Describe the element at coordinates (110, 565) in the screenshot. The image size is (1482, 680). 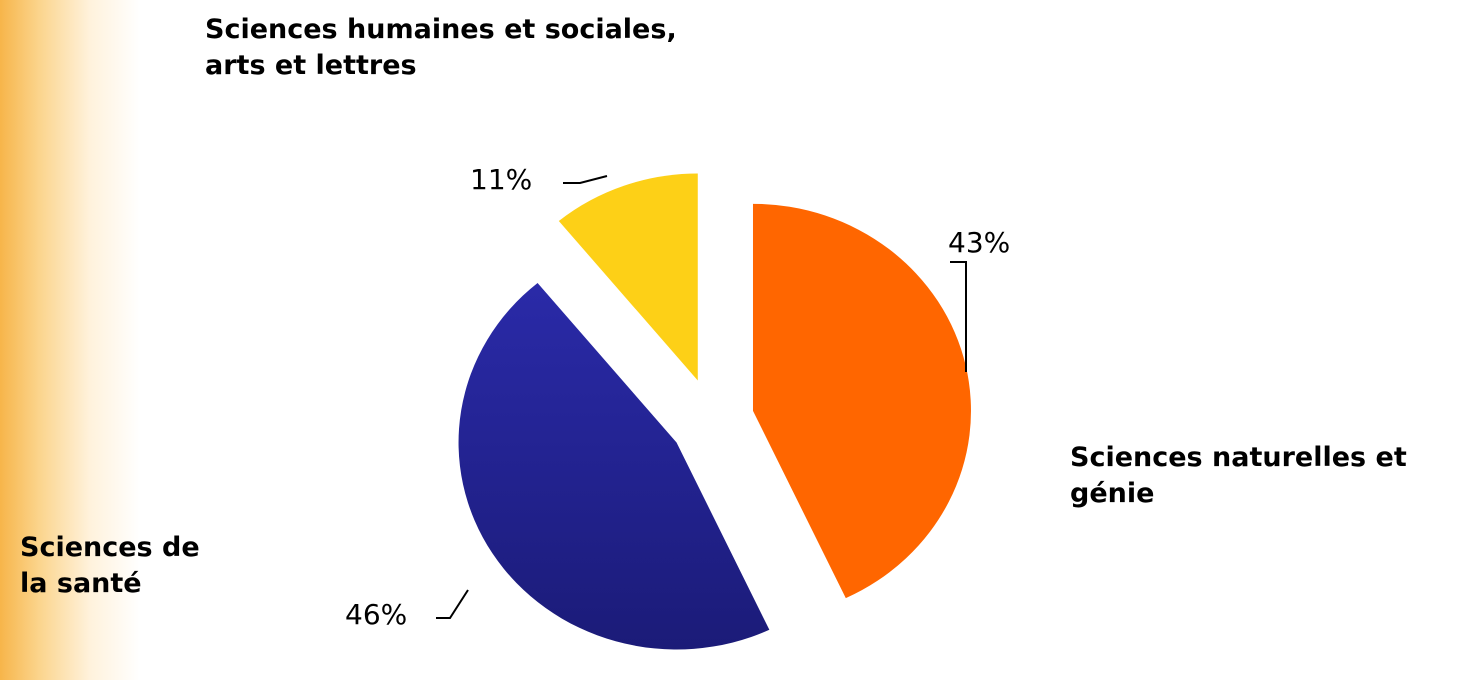
I see `category-label: Sciences de la santé` at that location.